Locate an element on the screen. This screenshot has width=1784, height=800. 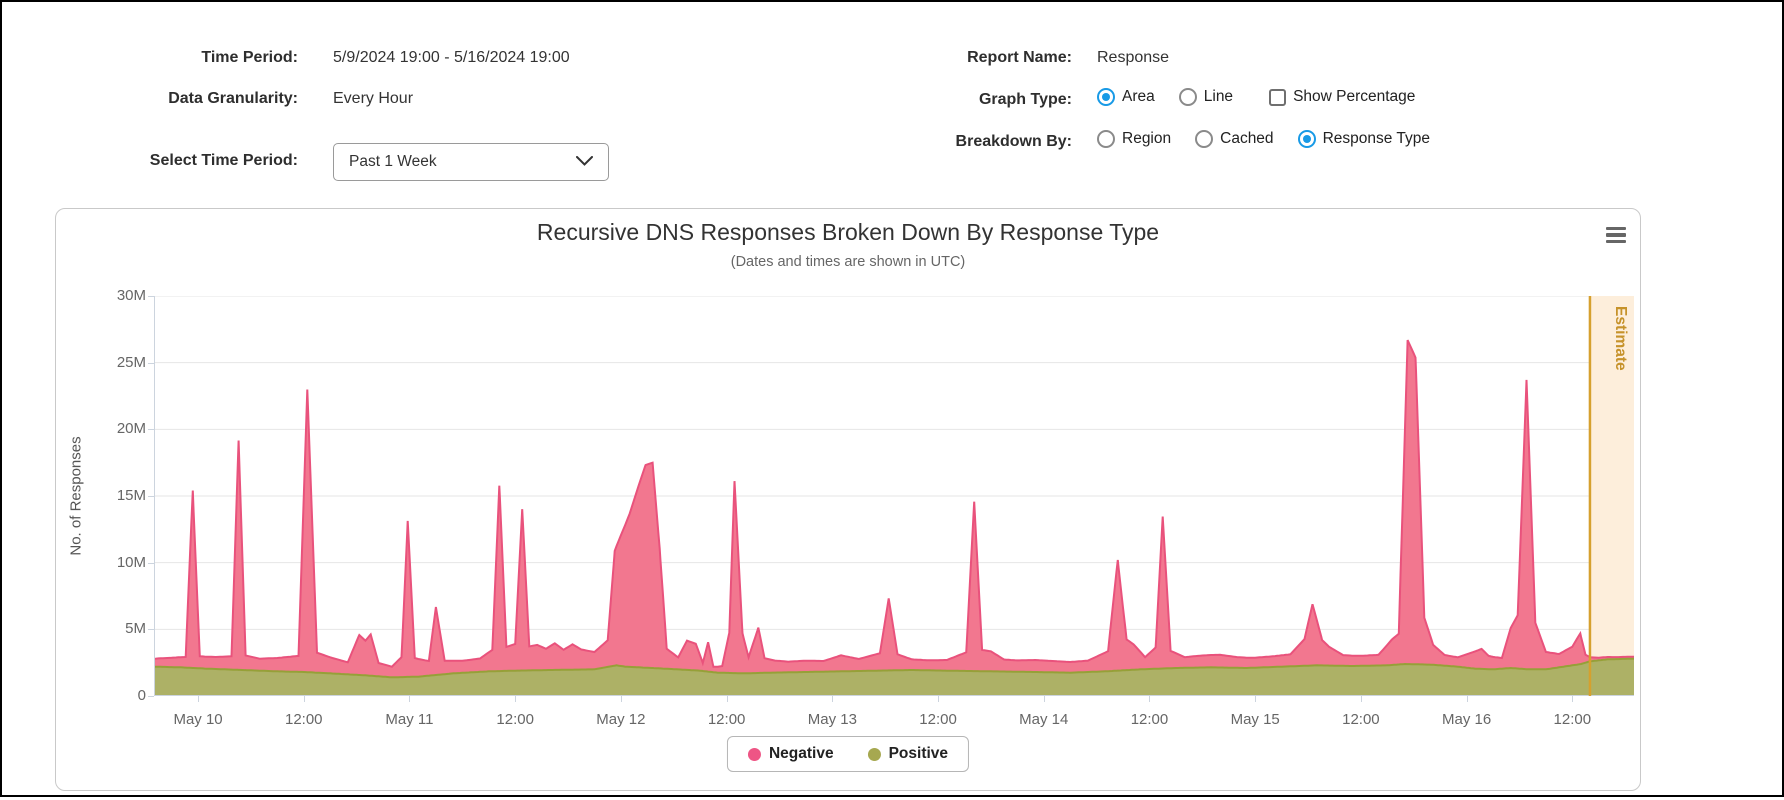
series-positive-line is located at coordinates (894, 668).